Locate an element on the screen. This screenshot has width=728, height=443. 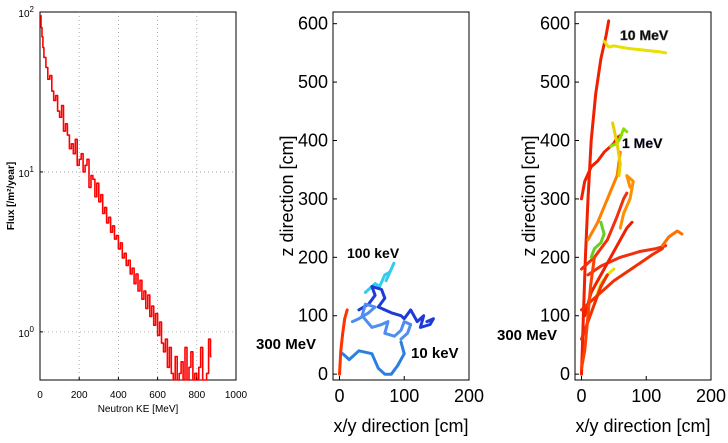
high-energy-y-tick-label: 600 is located at coordinates (555, 24).